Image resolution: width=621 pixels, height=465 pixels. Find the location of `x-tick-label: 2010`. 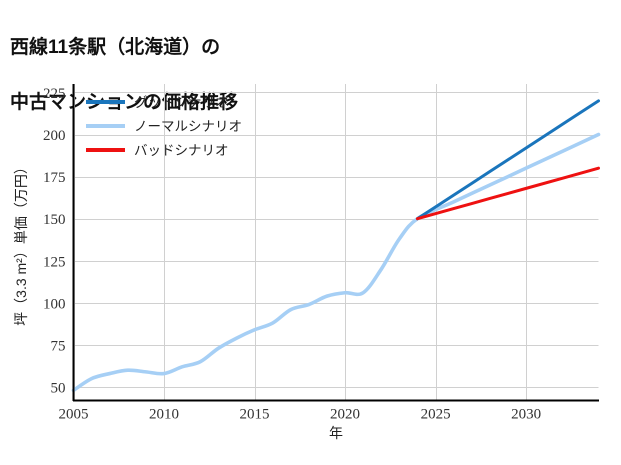

x-tick-label: 2010 is located at coordinates (164, 415).